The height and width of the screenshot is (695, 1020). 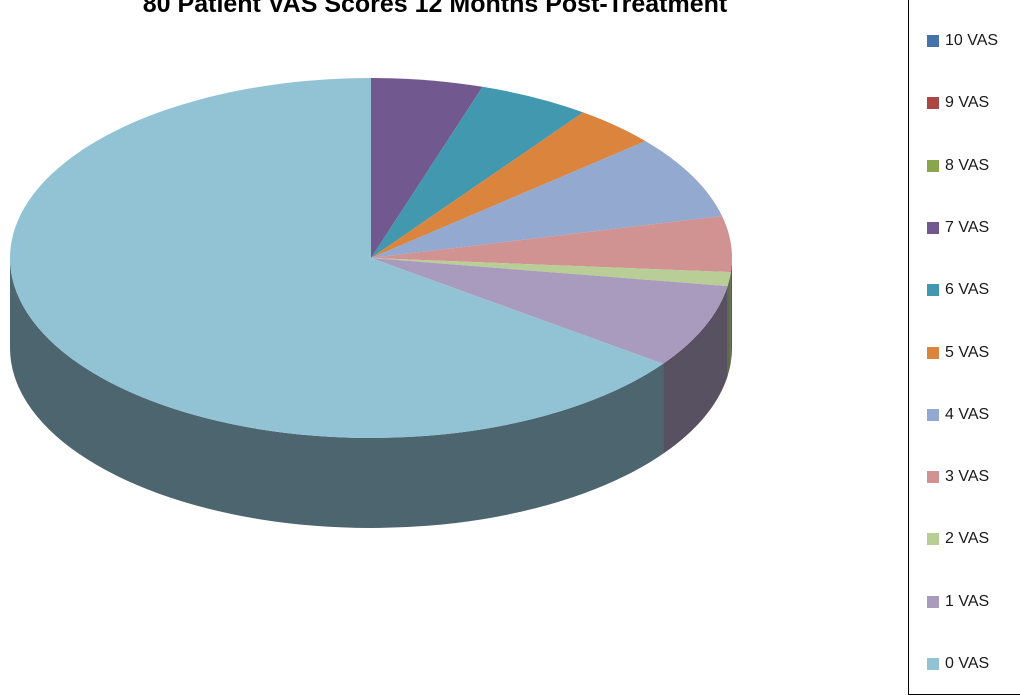 What do you see at coordinates (967, 103) in the screenshot?
I see `legend-label: 9 VAS` at bounding box center [967, 103].